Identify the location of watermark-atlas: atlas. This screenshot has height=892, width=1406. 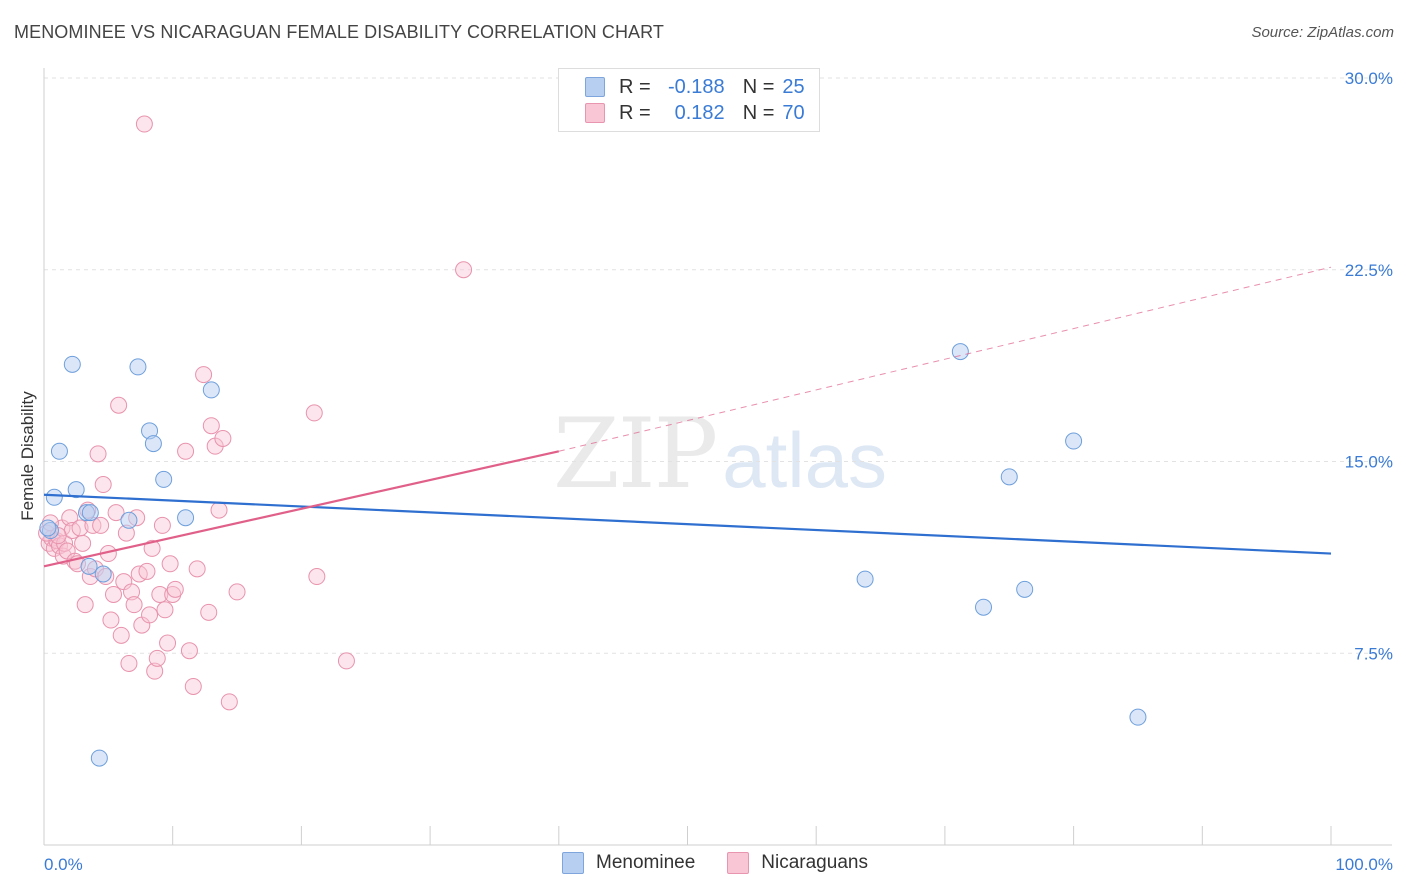
(804, 460).